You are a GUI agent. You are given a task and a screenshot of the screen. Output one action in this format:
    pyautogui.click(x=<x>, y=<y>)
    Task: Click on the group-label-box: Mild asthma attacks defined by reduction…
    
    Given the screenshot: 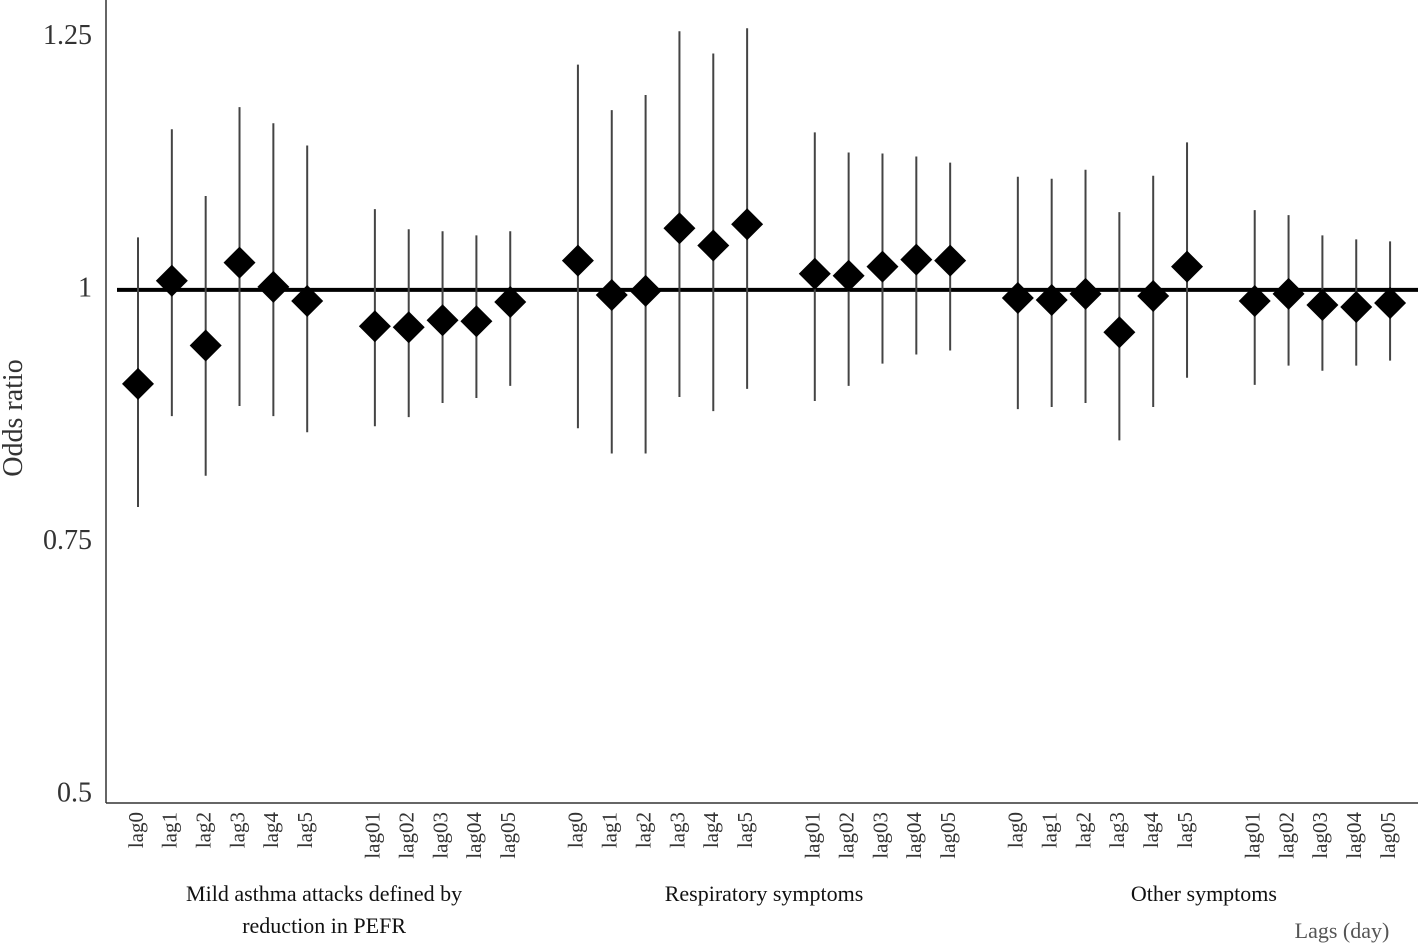 What is the action you would take?
    pyautogui.click(x=324, y=909)
    